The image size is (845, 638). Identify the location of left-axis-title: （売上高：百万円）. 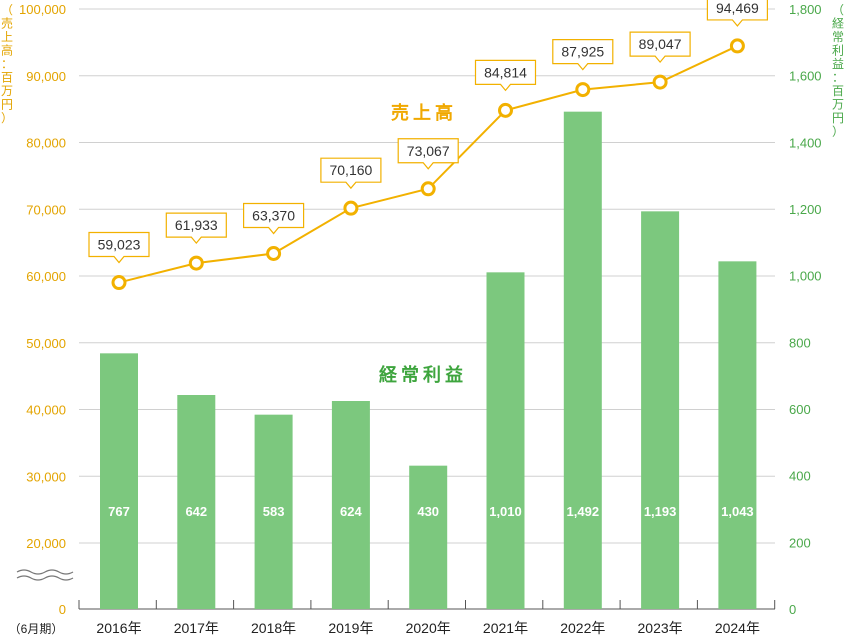
(7, 64).